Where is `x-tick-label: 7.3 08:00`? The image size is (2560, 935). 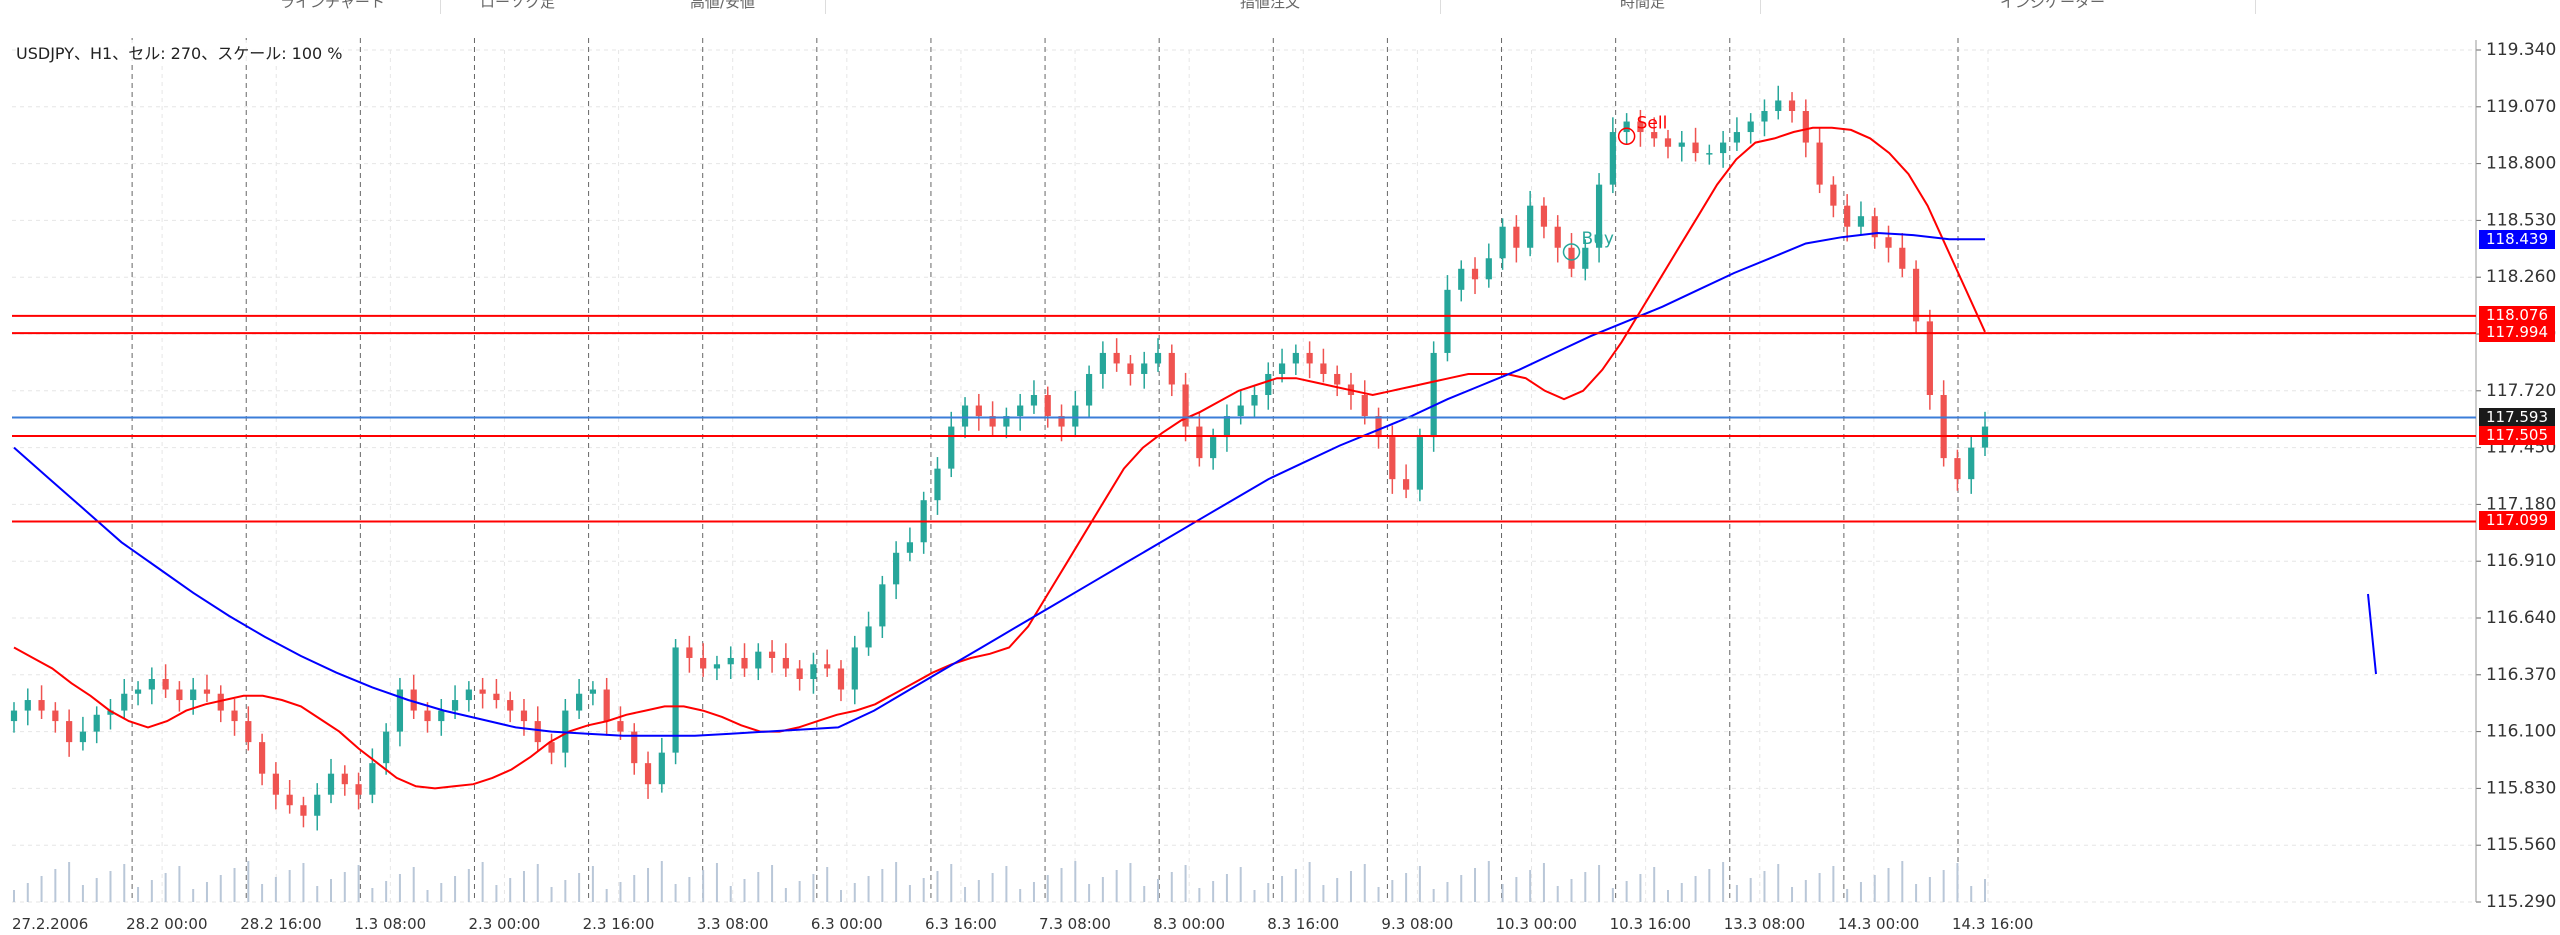
x-tick-label: 7.3 08:00 is located at coordinates (1075, 924).